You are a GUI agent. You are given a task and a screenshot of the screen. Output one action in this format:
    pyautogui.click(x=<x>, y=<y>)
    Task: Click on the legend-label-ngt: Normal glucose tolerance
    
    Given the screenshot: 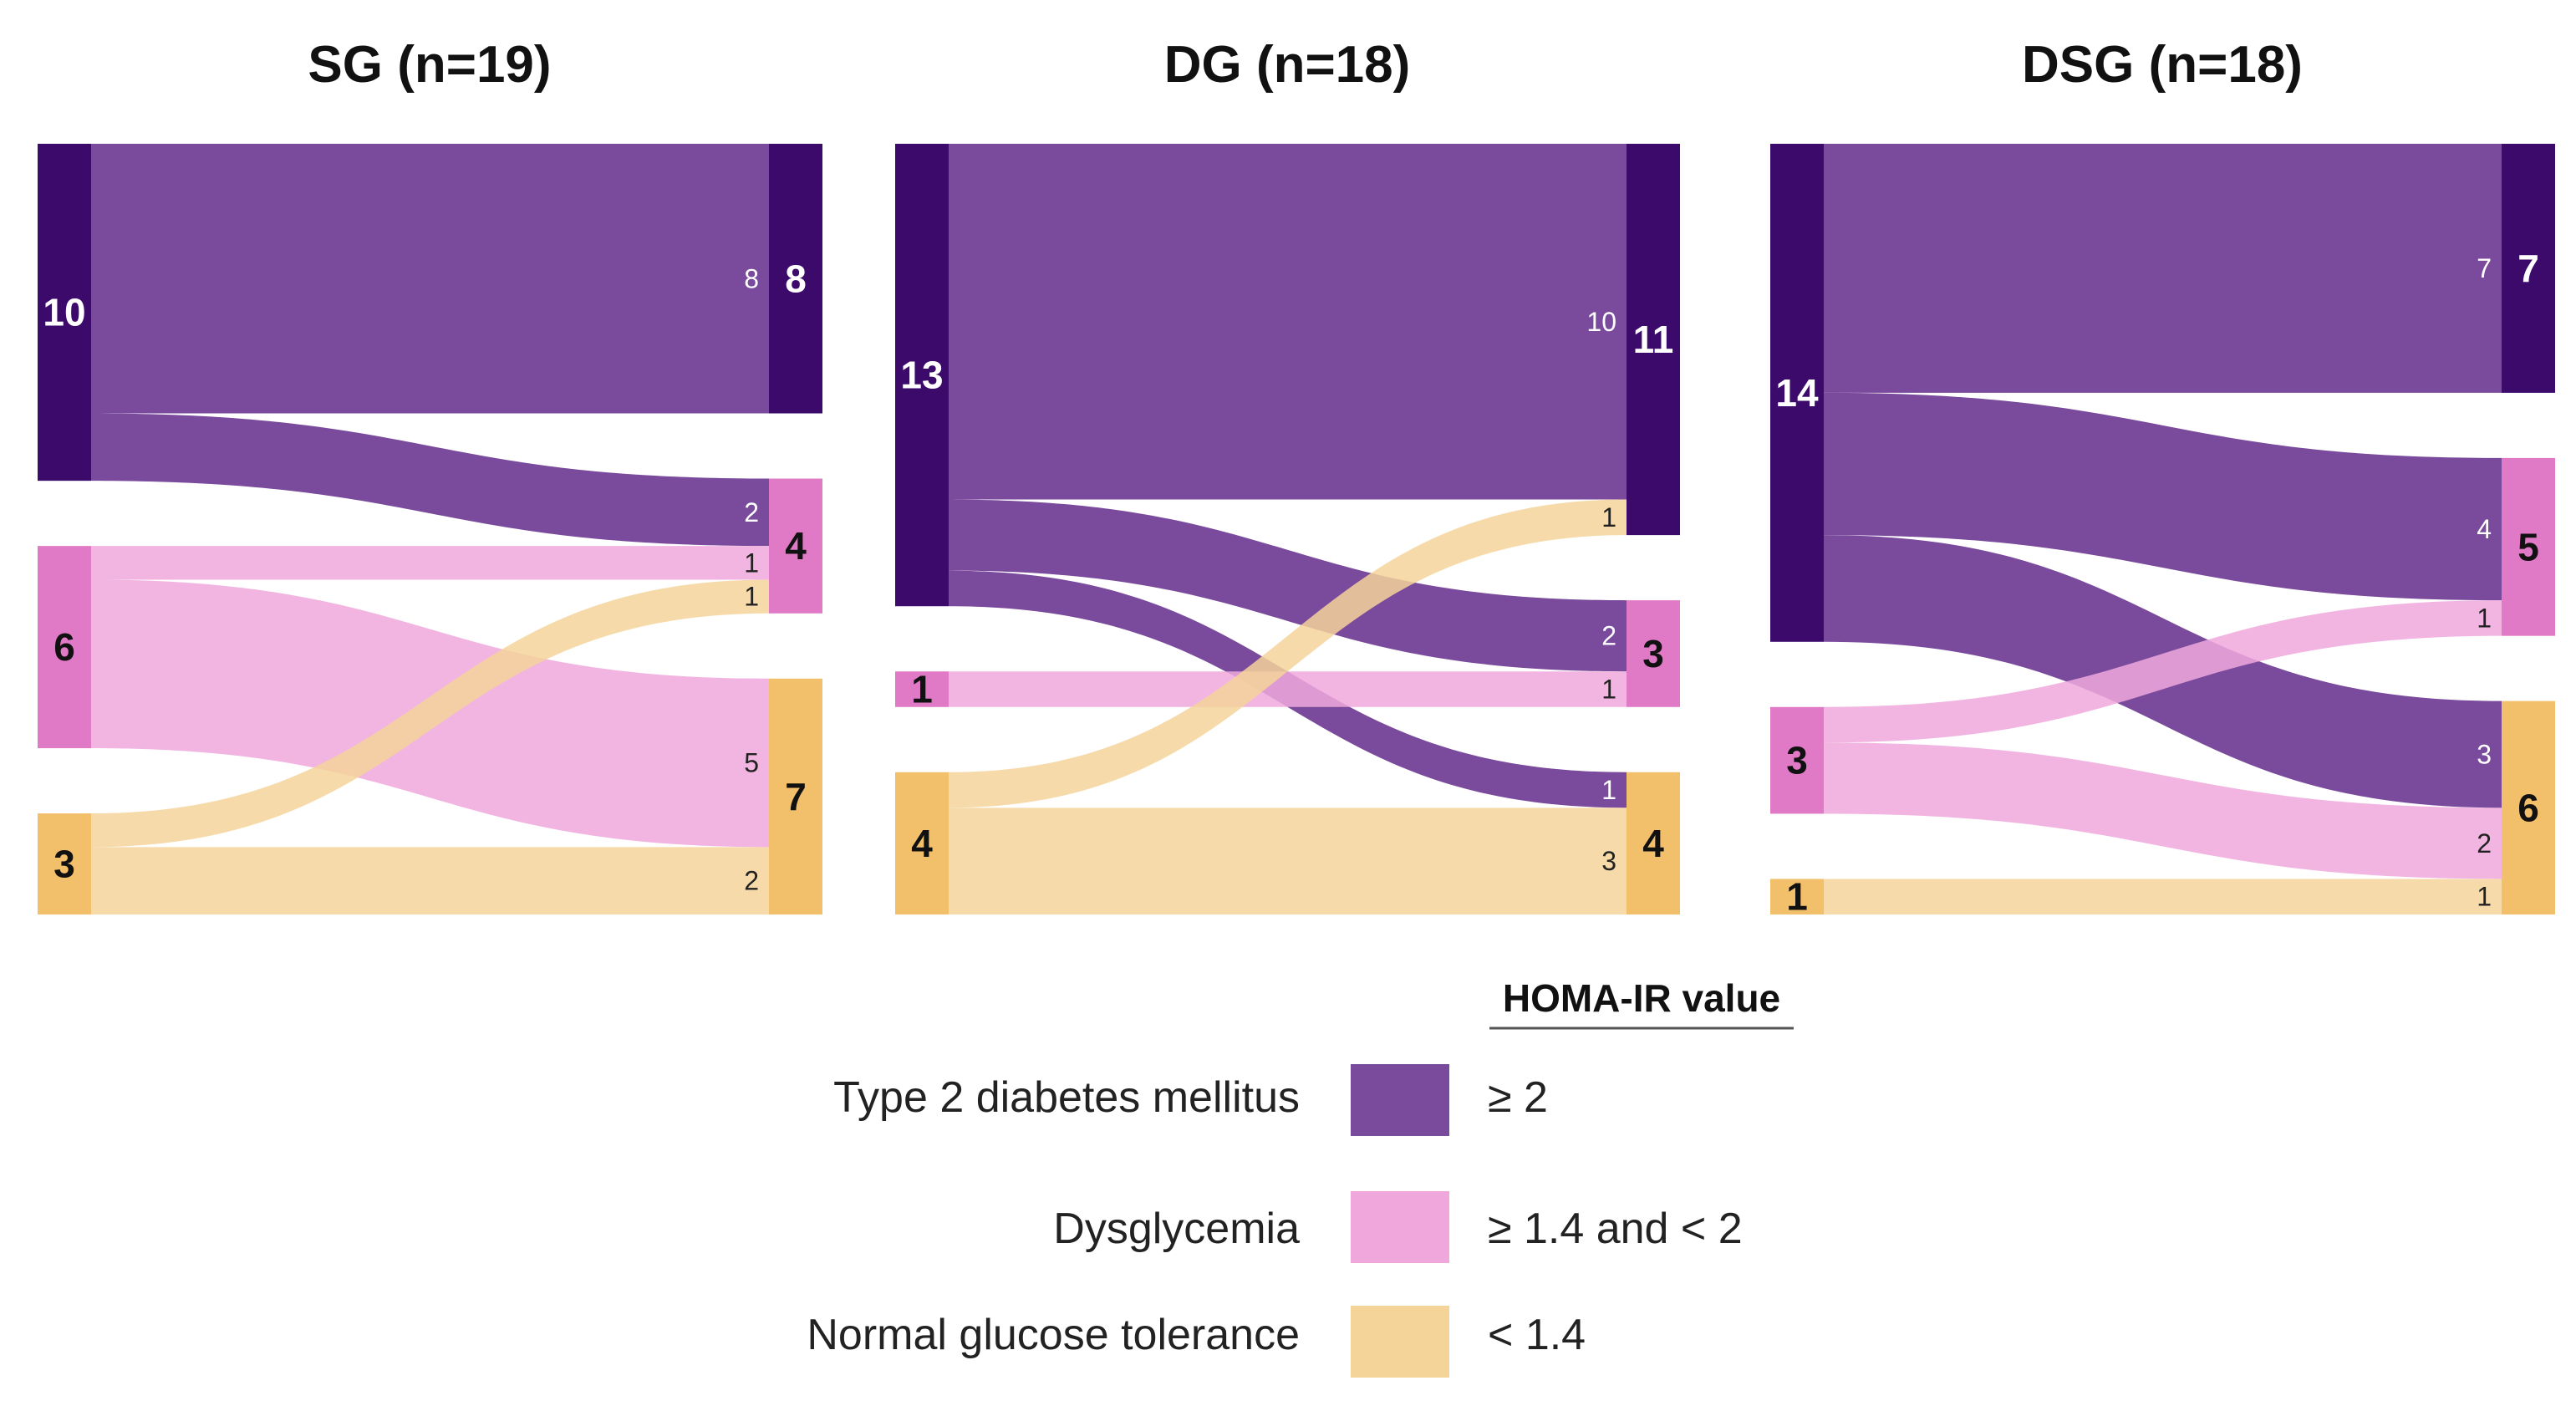 What is the action you would take?
    pyautogui.click(x=1053, y=1335)
    